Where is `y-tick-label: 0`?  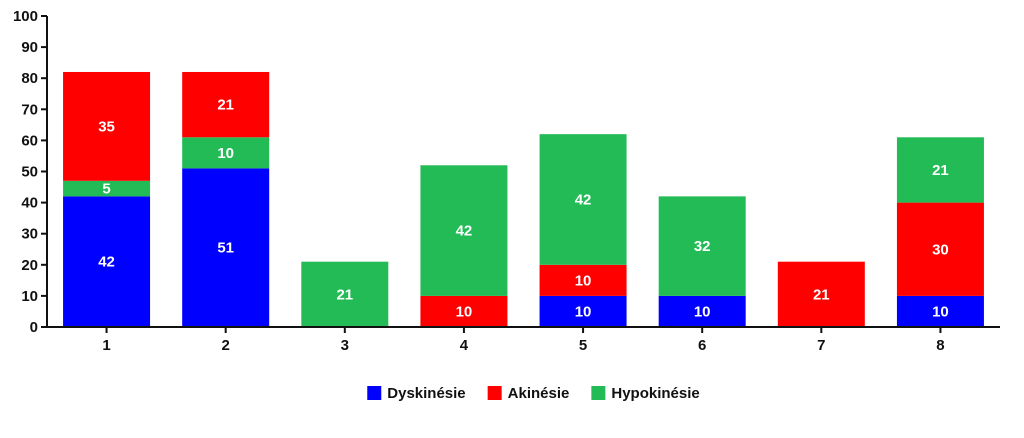
y-tick-label: 0 is located at coordinates (34, 327).